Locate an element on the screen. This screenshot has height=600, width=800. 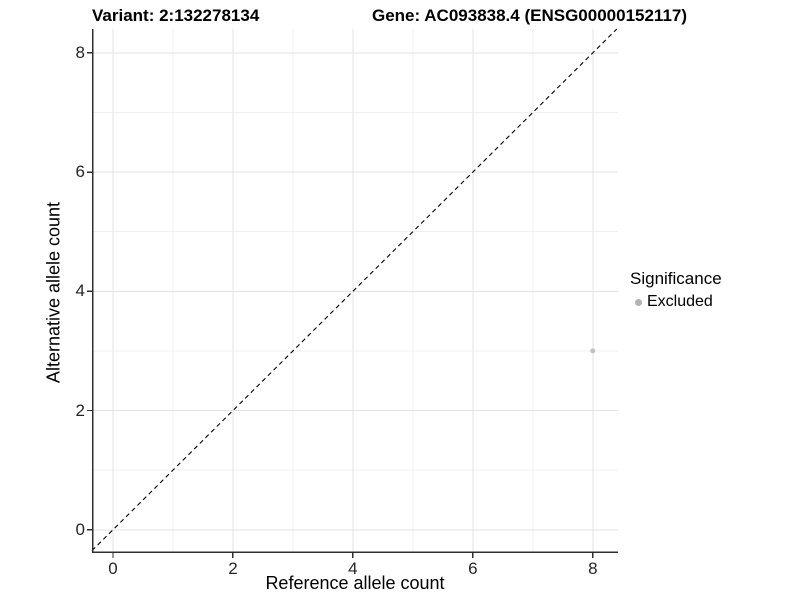
excluded-point-icon is located at coordinates (638, 302).